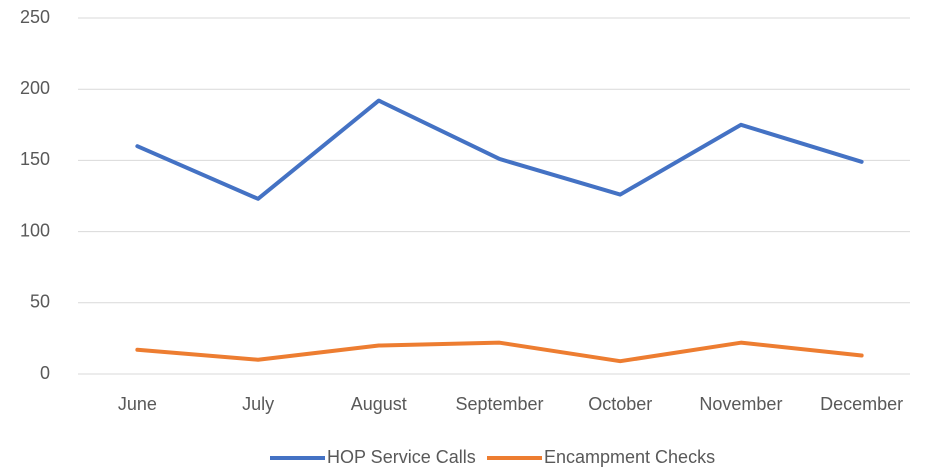 The image size is (926, 472). I want to click on y-tick-label: 50, so click(40, 302).